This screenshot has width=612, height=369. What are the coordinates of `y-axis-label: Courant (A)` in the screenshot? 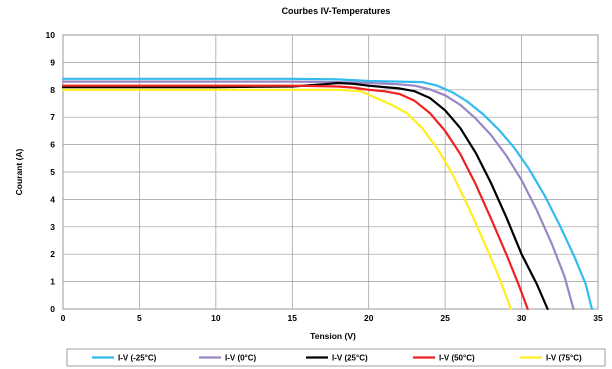 It's located at (19, 171).